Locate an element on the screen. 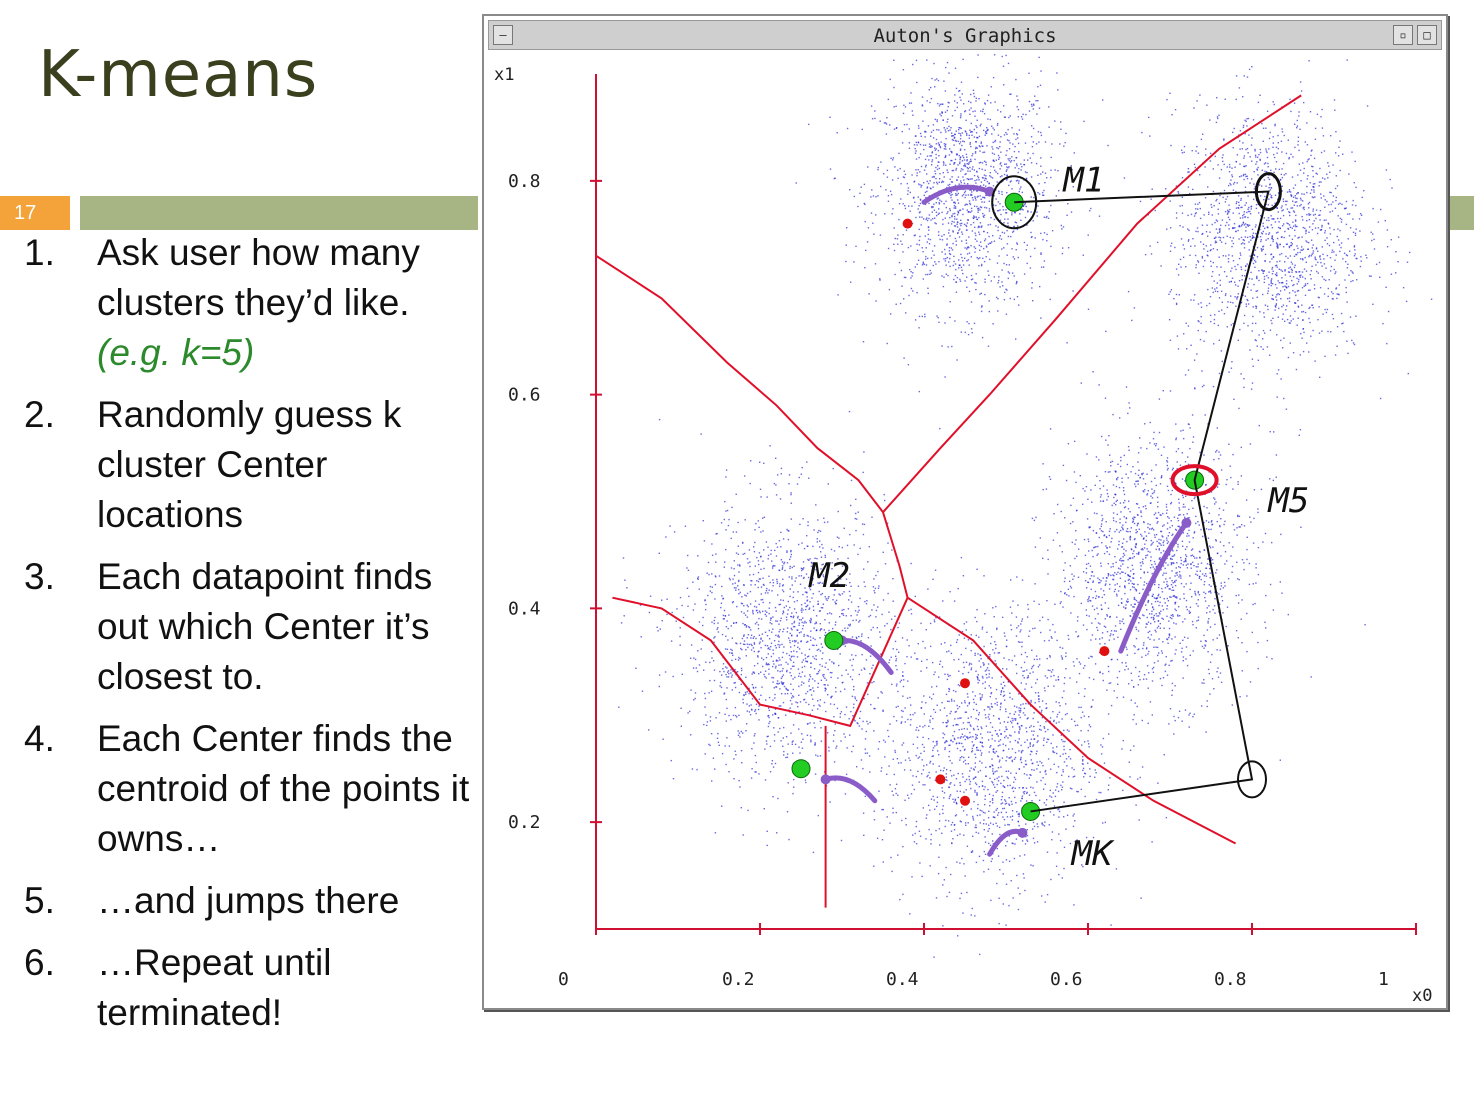  step-number: 6. is located at coordinates (39, 962).